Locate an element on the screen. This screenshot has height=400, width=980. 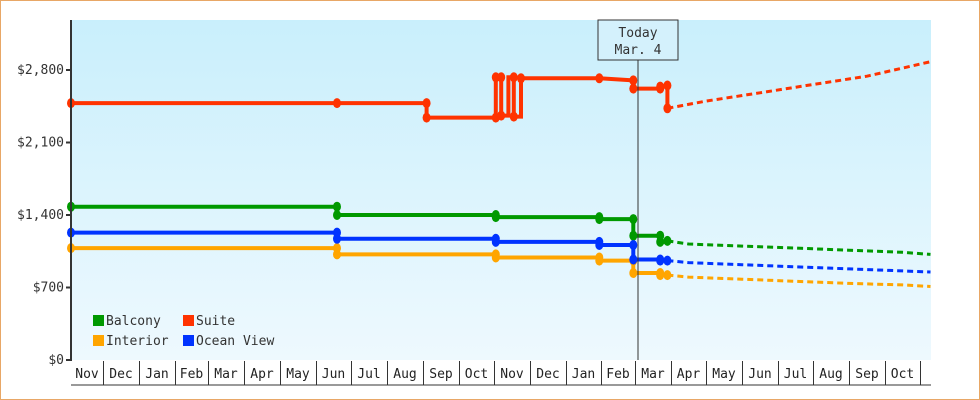
y-tick-label: $700 is located at coordinates (48, 288).